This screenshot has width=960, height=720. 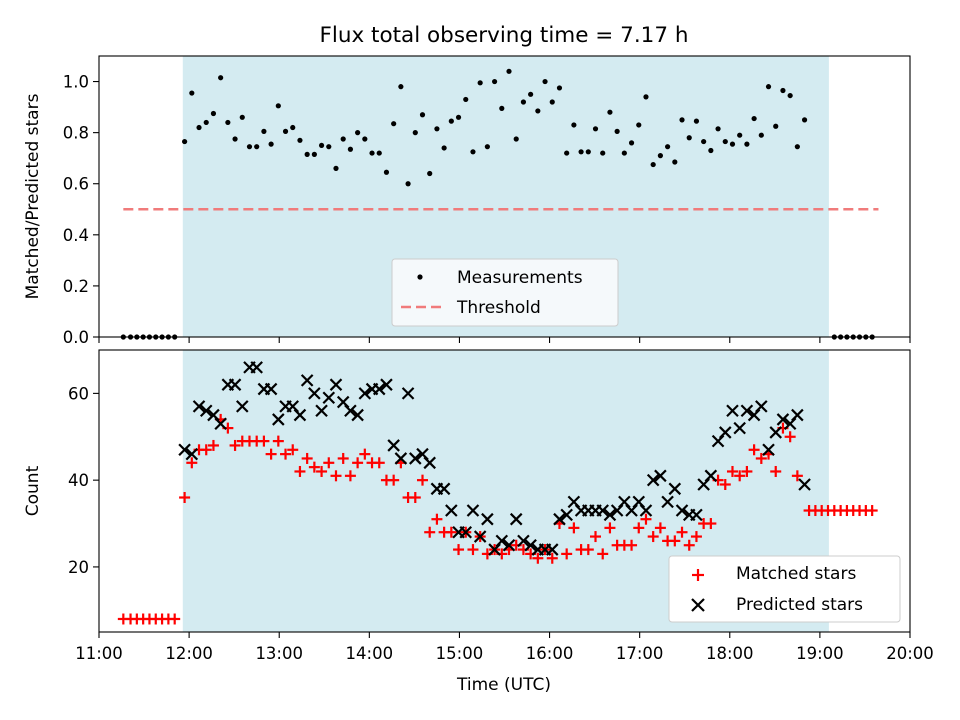 I want to click on xtick-label: 11:00, so click(x=99, y=653).